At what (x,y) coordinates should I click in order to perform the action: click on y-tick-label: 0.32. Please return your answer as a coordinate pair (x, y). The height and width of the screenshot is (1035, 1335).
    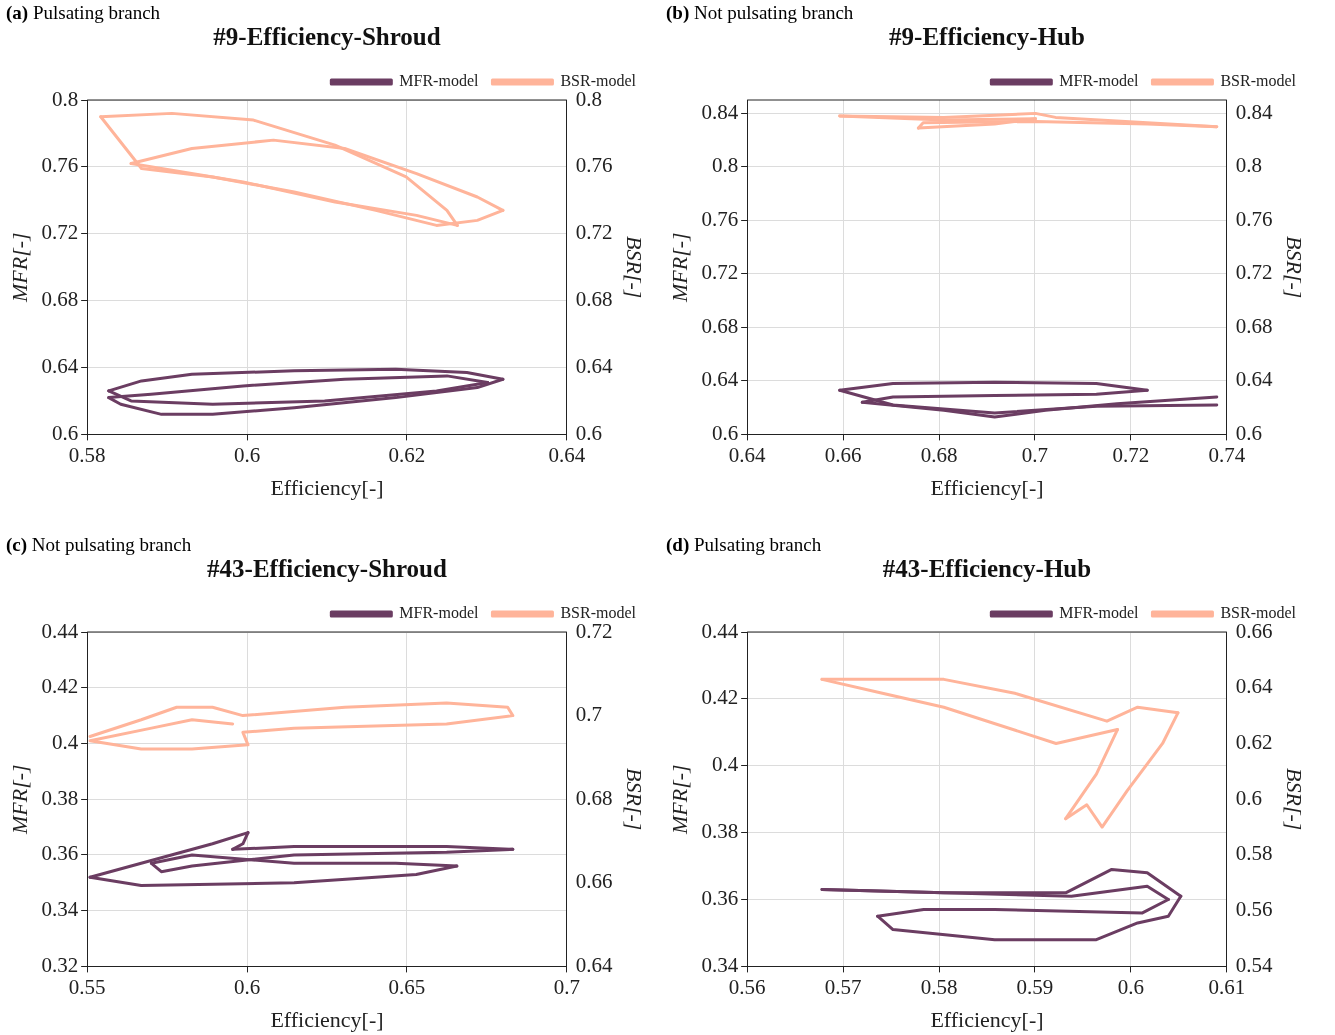
    Looking at the image, I should click on (60, 964).